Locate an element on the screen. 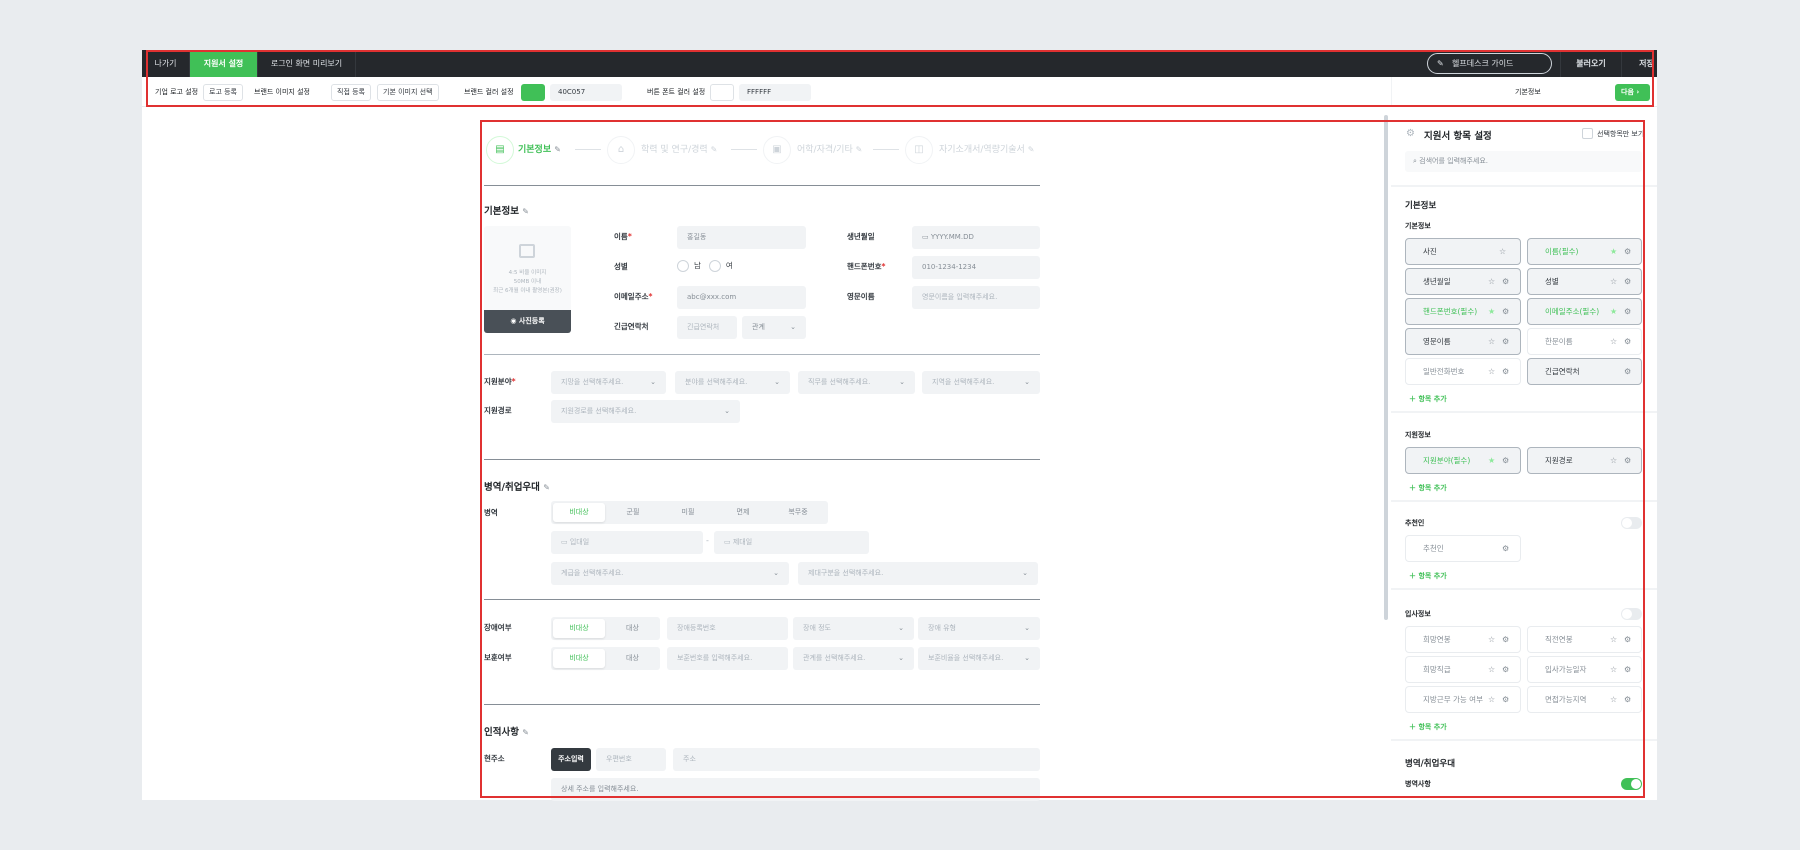 This screenshot has width=1800, height=850. item-chip: 직전연봉 ☆ ⚙ is located at coordinates (1584, 639).